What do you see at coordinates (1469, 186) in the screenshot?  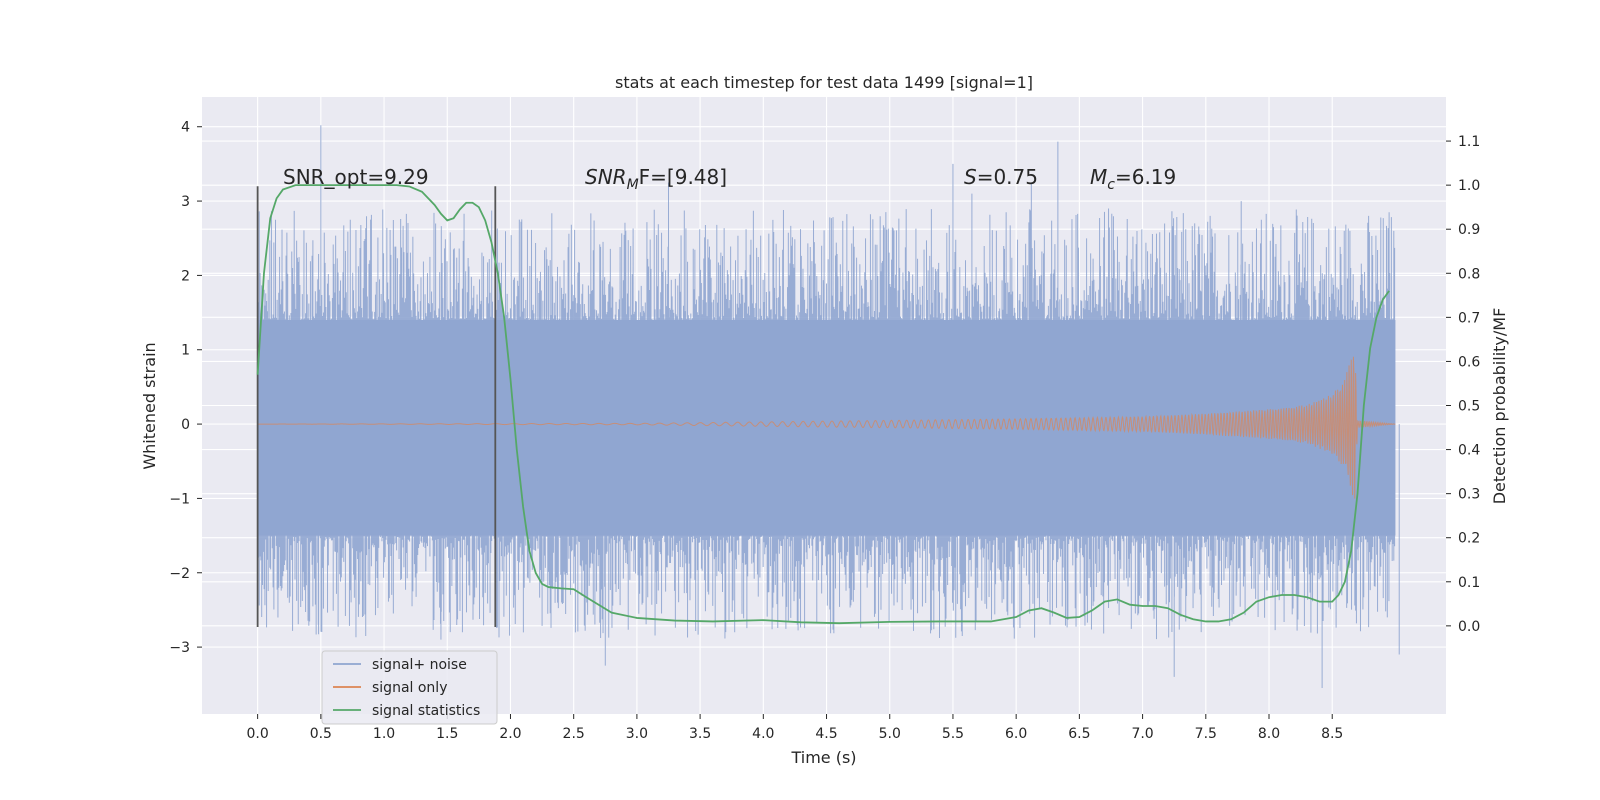 I see `y2-tick-label: 1.0` at bounding box center [1469, 186].